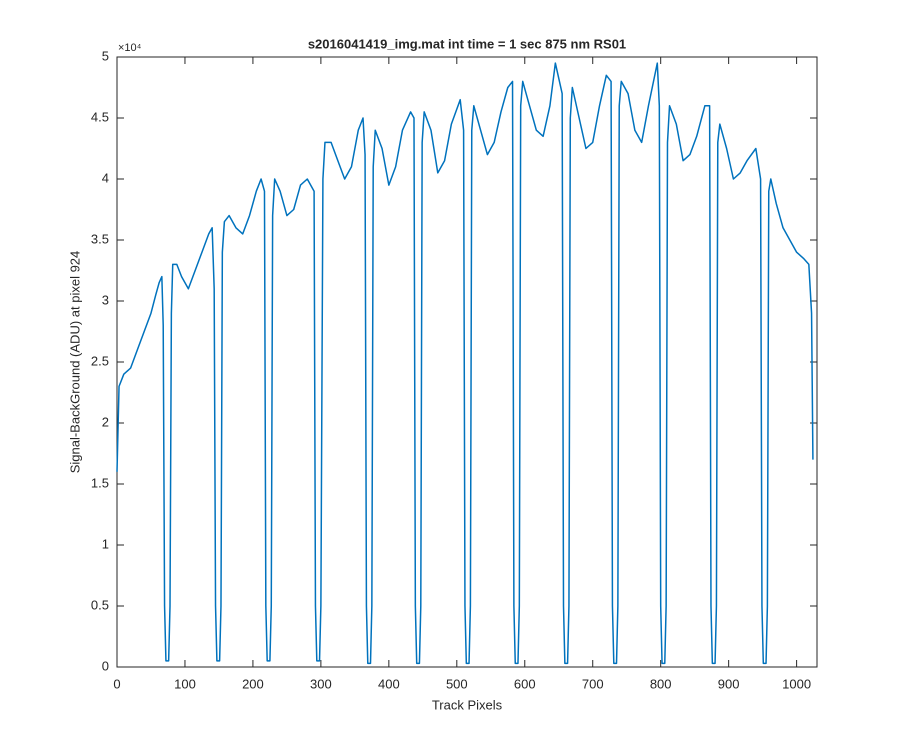 Image resolution: width=900 pixels, height=750 pixels. Describe the element at coordinates (729, 683) in the screenshot. I see `x-tick-label: 900` at that location.